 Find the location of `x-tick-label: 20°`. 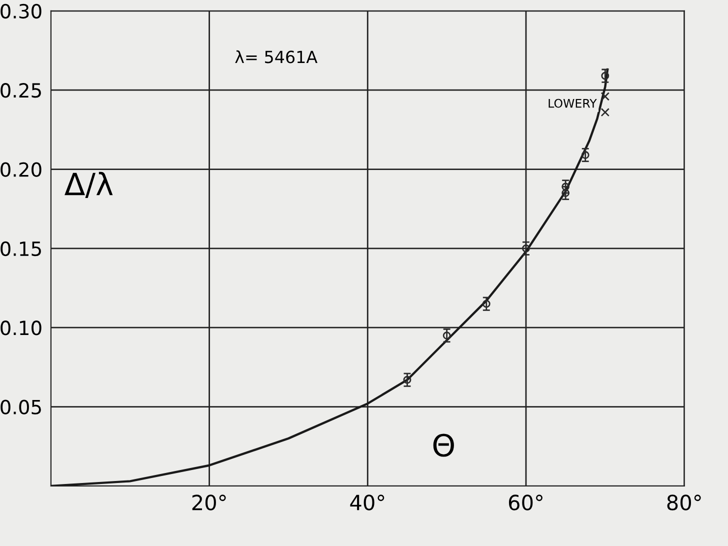

x-tick-label: 20° is located at coordinates (209, 502).